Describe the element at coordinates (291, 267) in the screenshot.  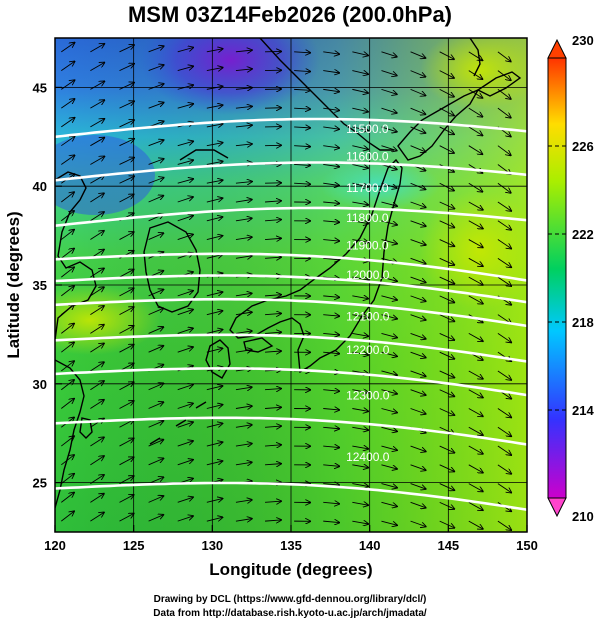
I see `height-contour` at that location.